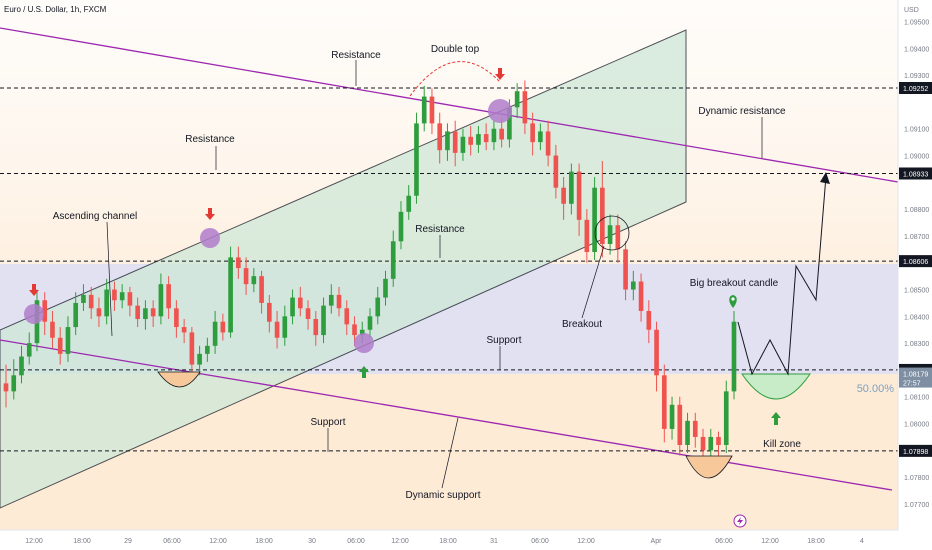 Image resolution: width=932 pixels, height=550 pixels. Describe the element at coordinates (582, 324) in the screenshot. I see `annotation-breakout: Breakout` at that location.